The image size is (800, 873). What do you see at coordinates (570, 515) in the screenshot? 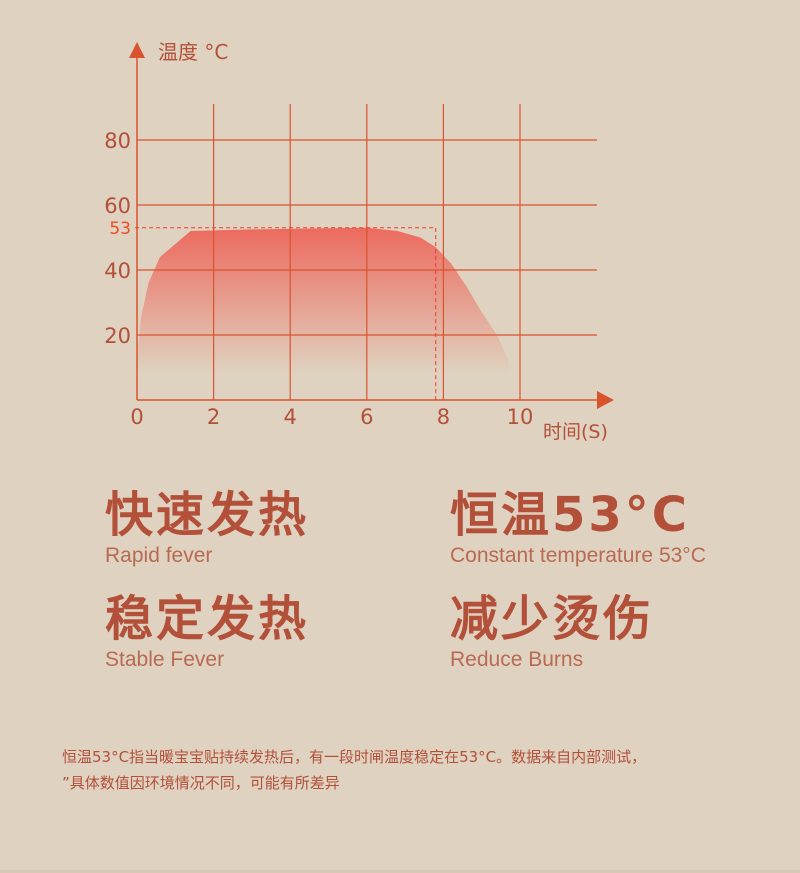
I see `feature-title: 恒温53°C` at bounding box center [570, 515].